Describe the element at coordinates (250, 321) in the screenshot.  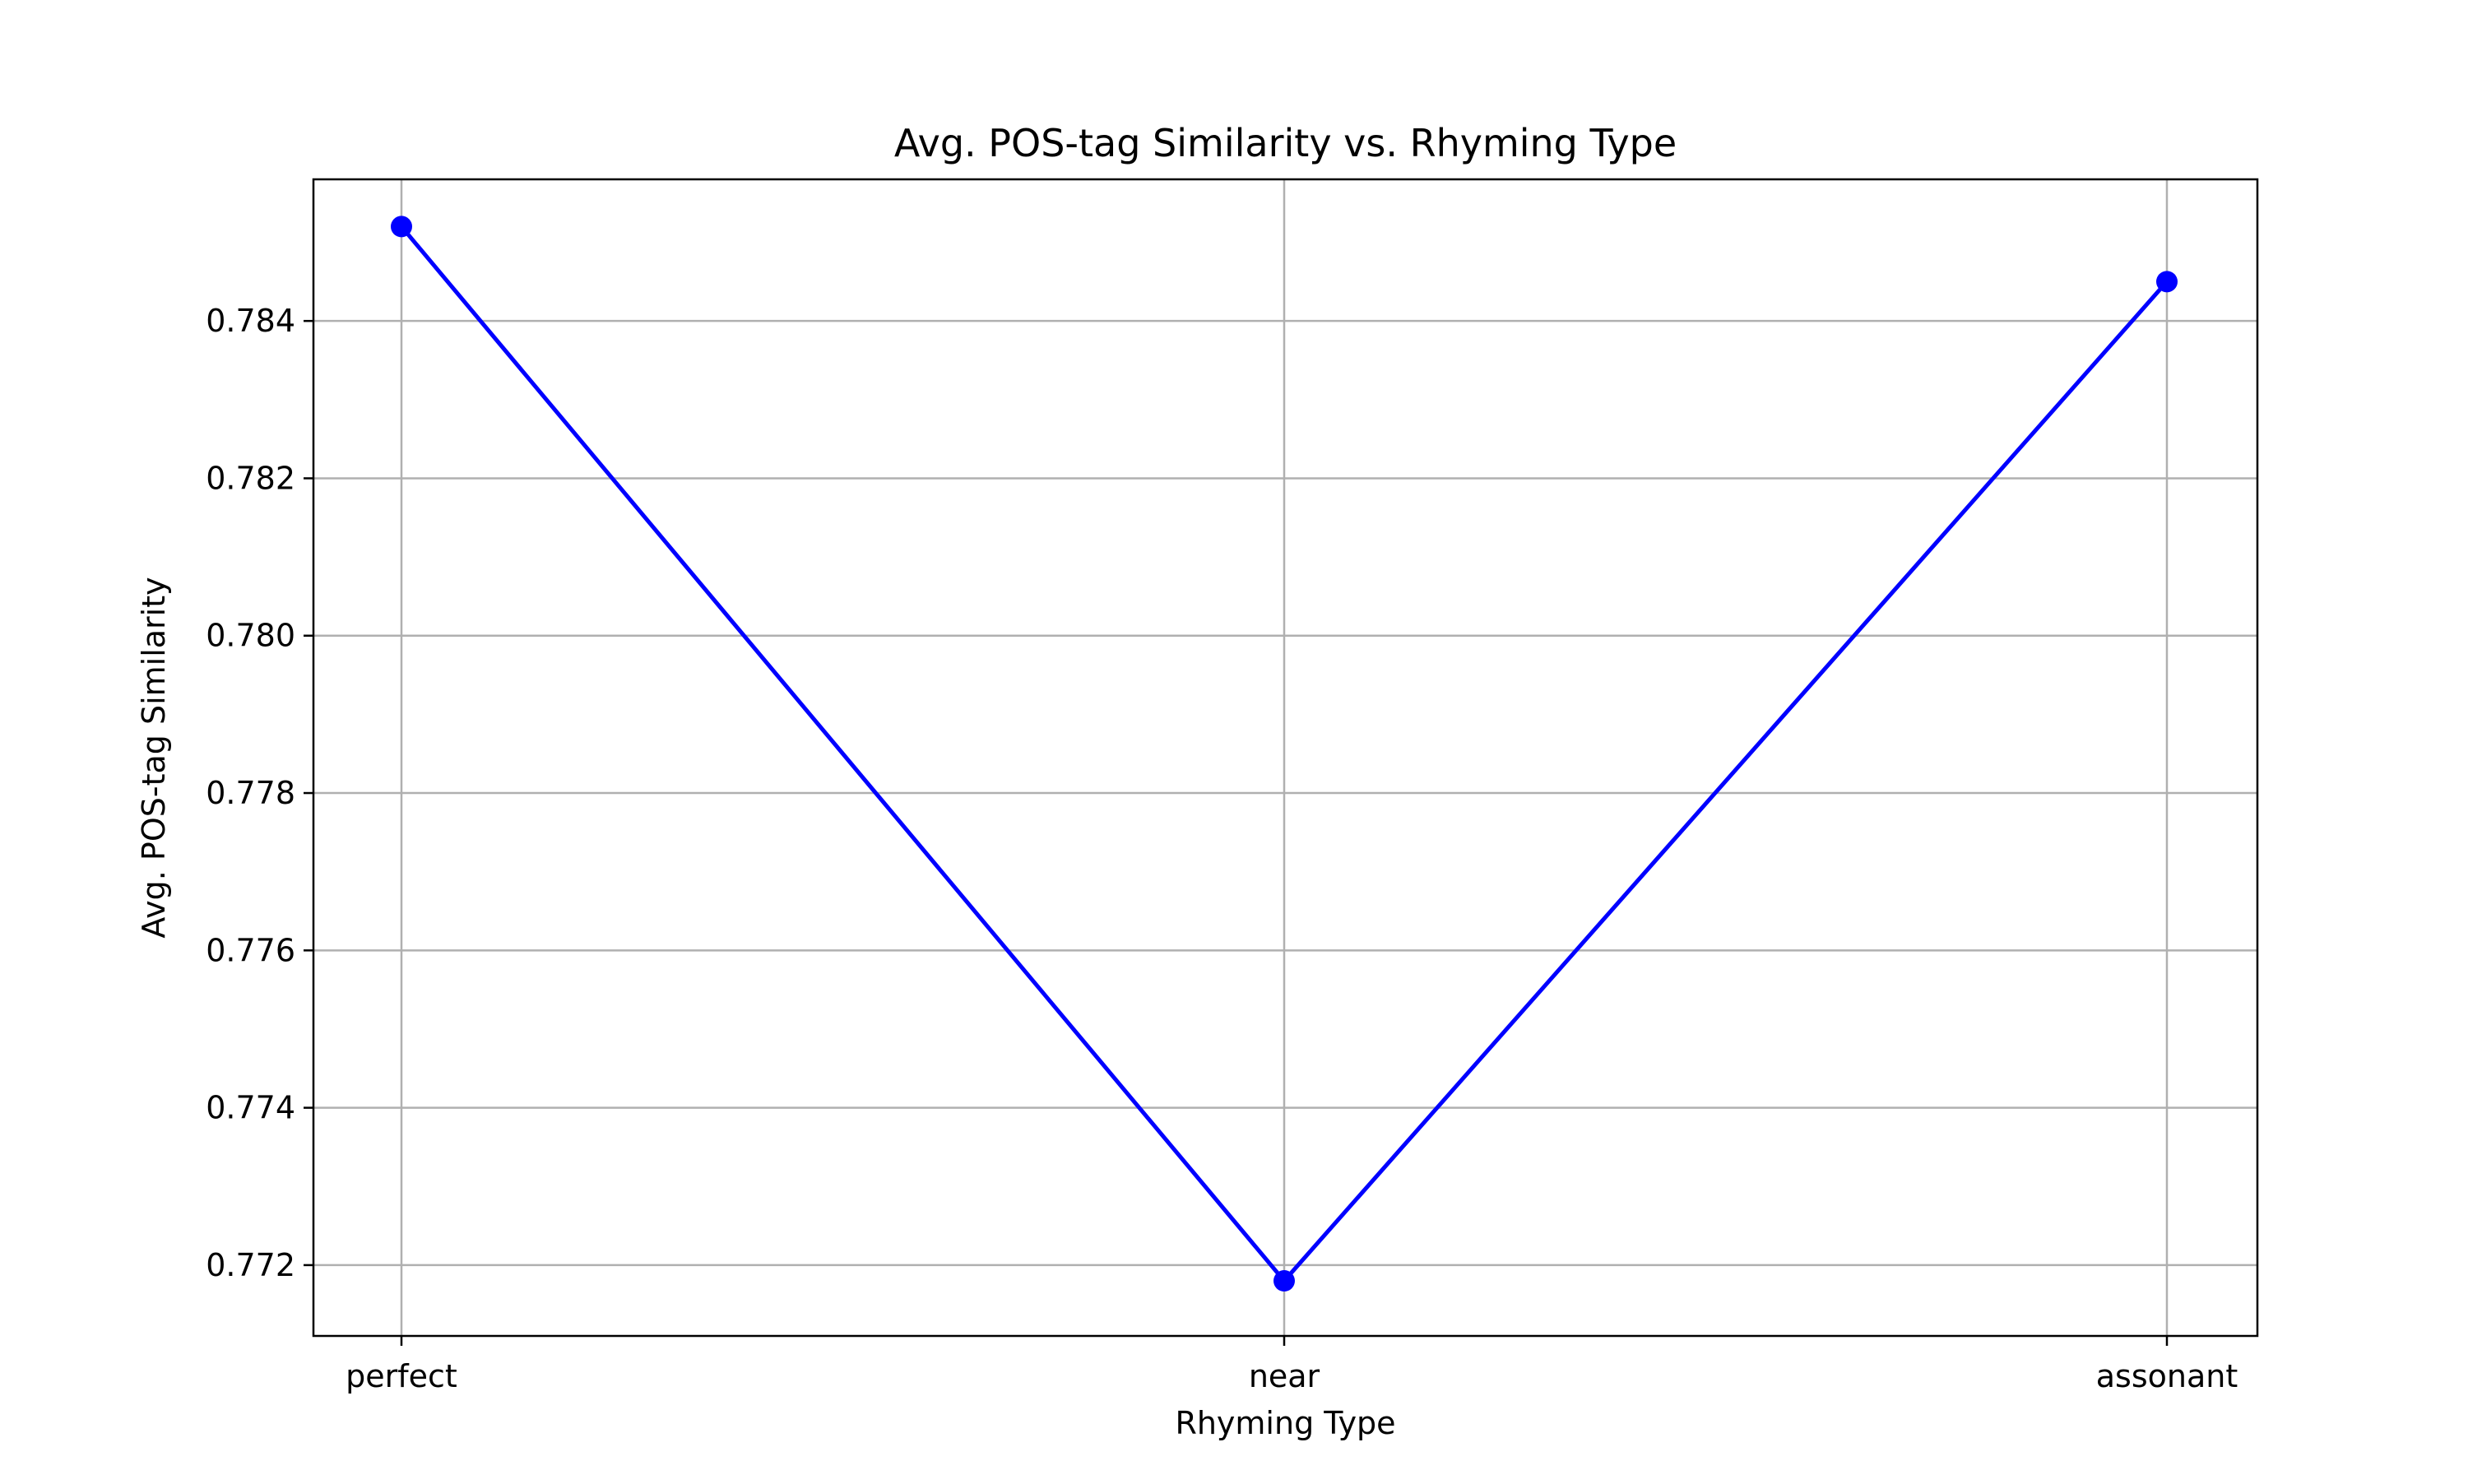
I see `y-tick-label: 0.784` at that location.